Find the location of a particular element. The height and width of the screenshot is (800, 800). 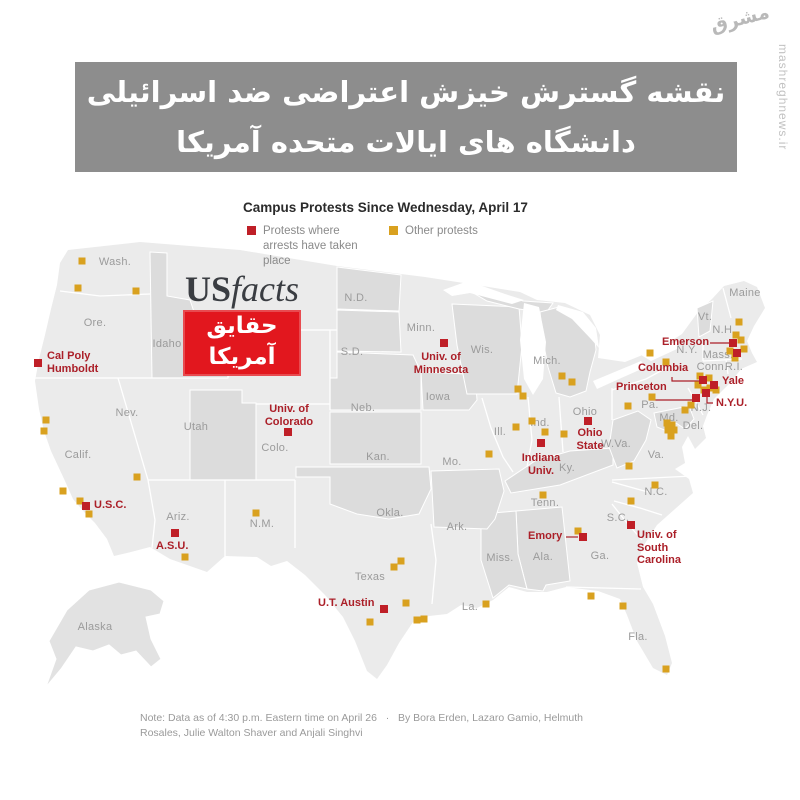

university-label: Univ. of South Carolina is located at coordinates (659, 547).